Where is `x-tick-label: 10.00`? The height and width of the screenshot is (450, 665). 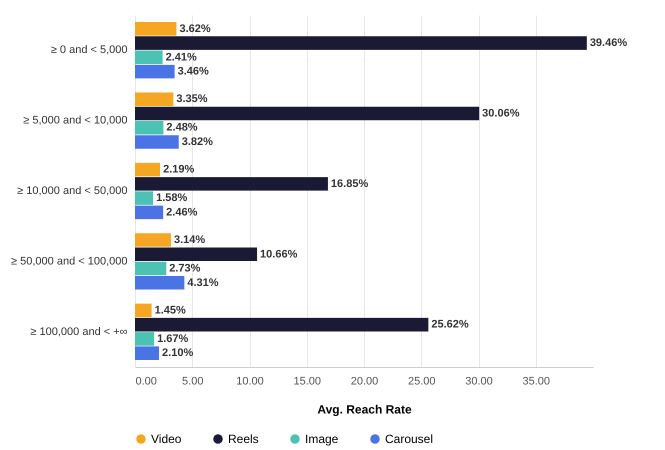
x-tick-label: 10.00 is located at coordinates (250, 382).